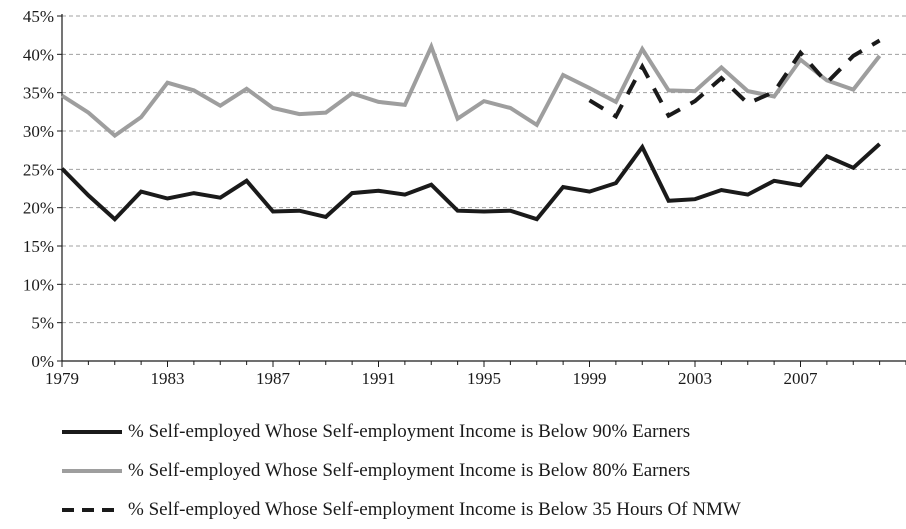 This screenshot has width=906, height=529. I want to click on x-tick-label: 2007, so click(801, 378).